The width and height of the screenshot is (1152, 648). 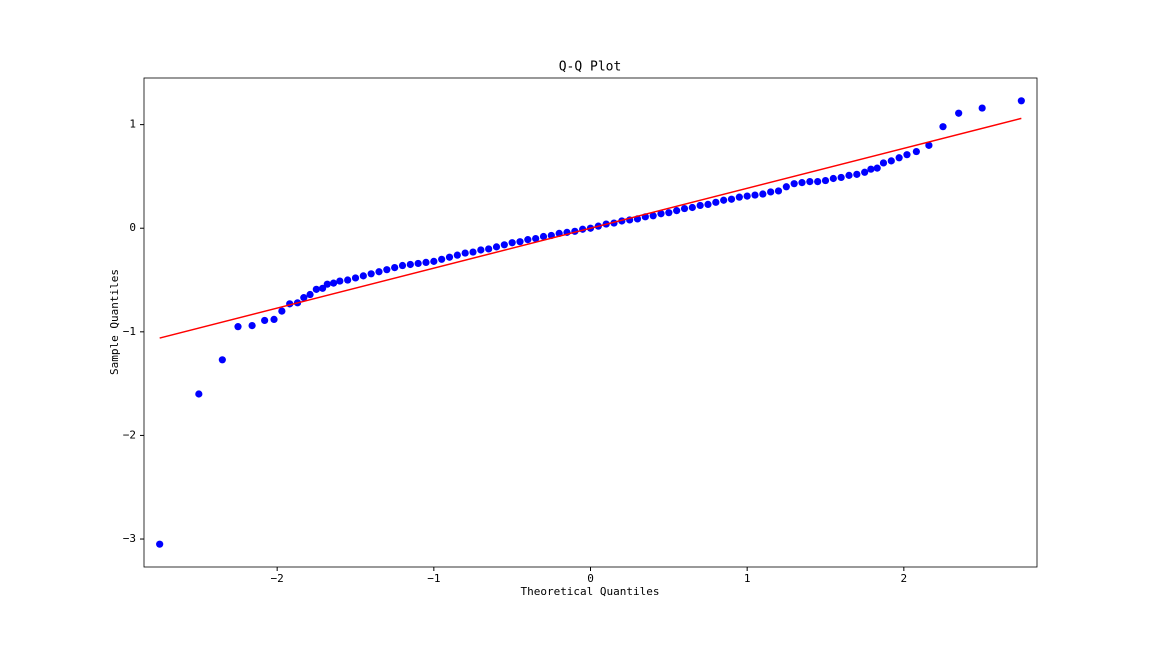 I want to click on y-tick-label: 1, so click(x=132, y=124).